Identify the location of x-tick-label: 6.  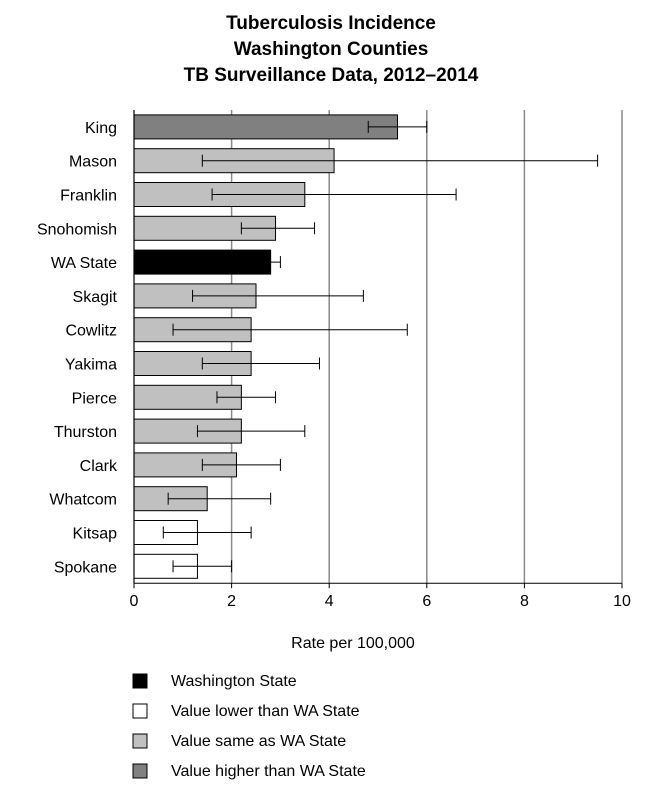
(426, 601).